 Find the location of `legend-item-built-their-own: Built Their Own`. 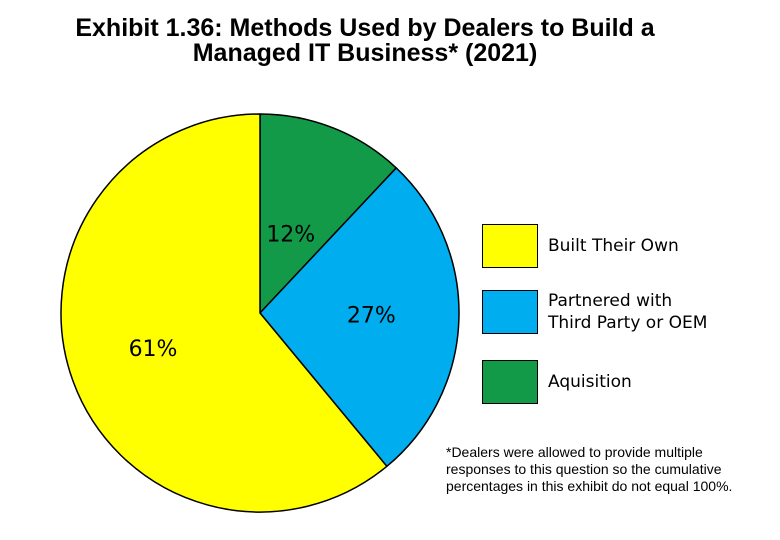

legend-item-built-their-own: Built Their Own is located at coordinates (580, 246).